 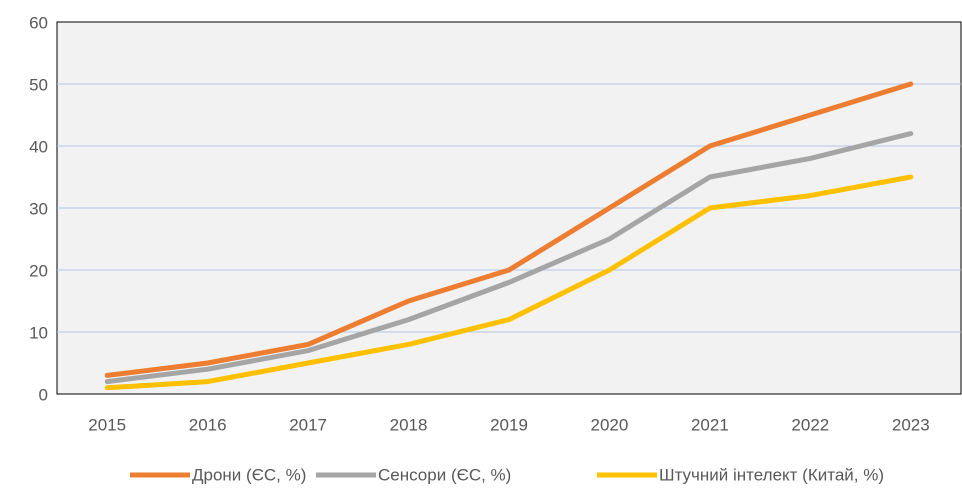 What do you see at coordinates (38, 84) in the screenshot?
I see `y-tick-label: 50` at bounding box center [38, 84].